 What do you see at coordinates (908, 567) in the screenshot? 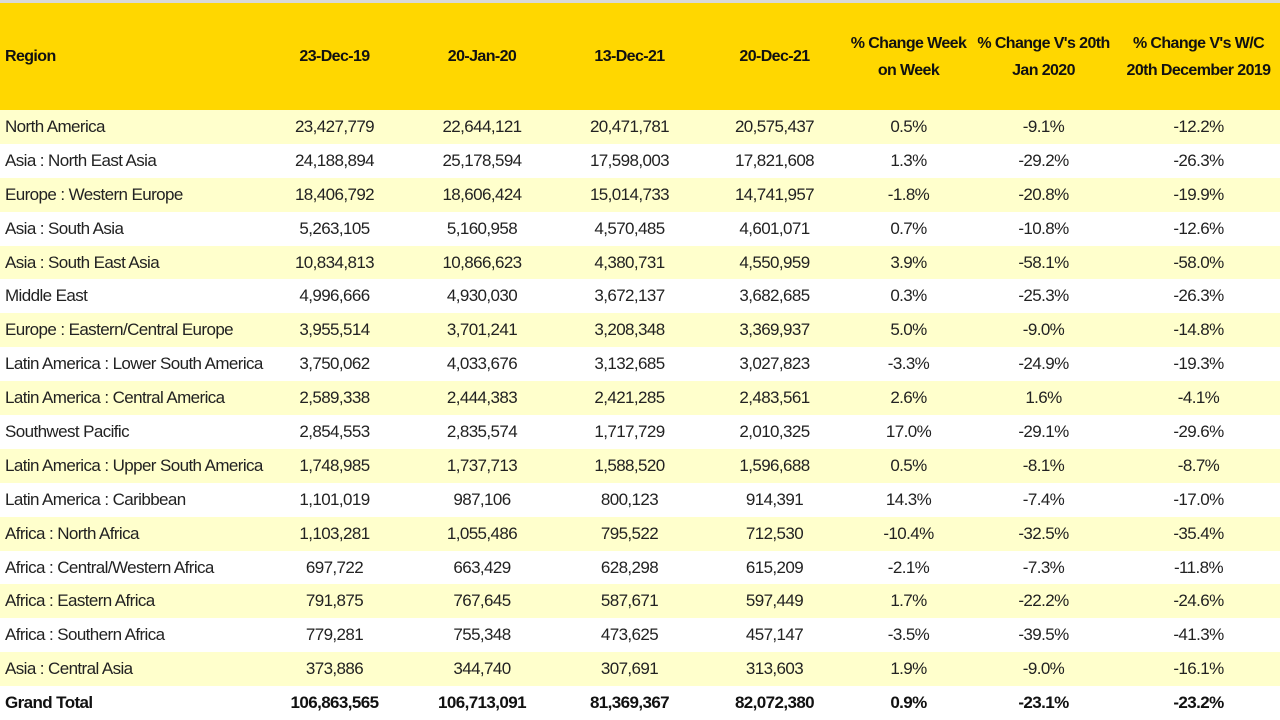
I see `cell-pct-change-wow: -2.1%` at bounding box center [908, 567].